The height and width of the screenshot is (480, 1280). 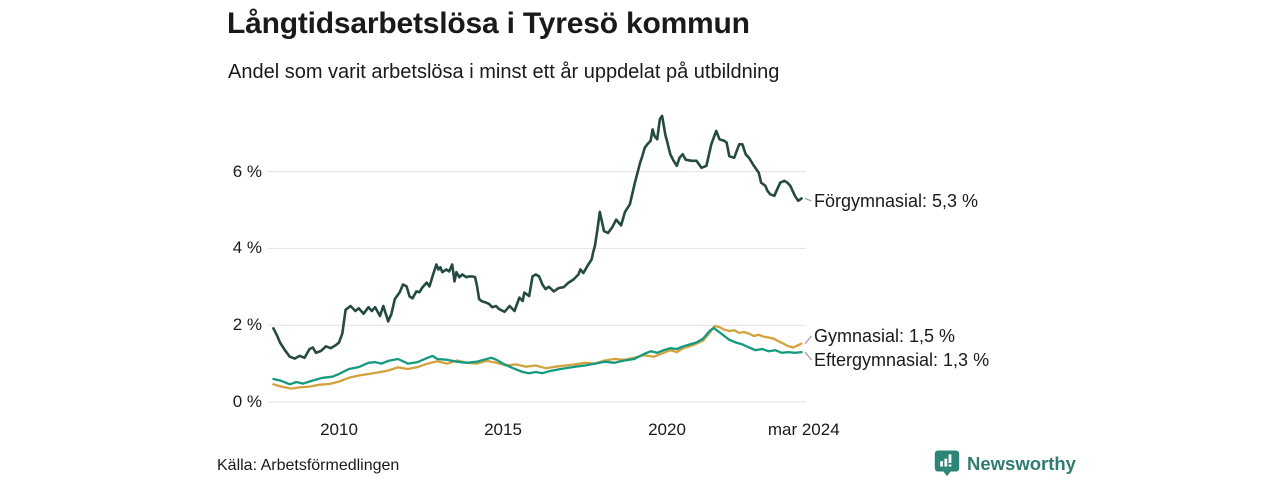 What do you see at coordinates (247, 171) in the screenshot?
I see `y-tick-label: 6 %` at bounding box center [247, 171].